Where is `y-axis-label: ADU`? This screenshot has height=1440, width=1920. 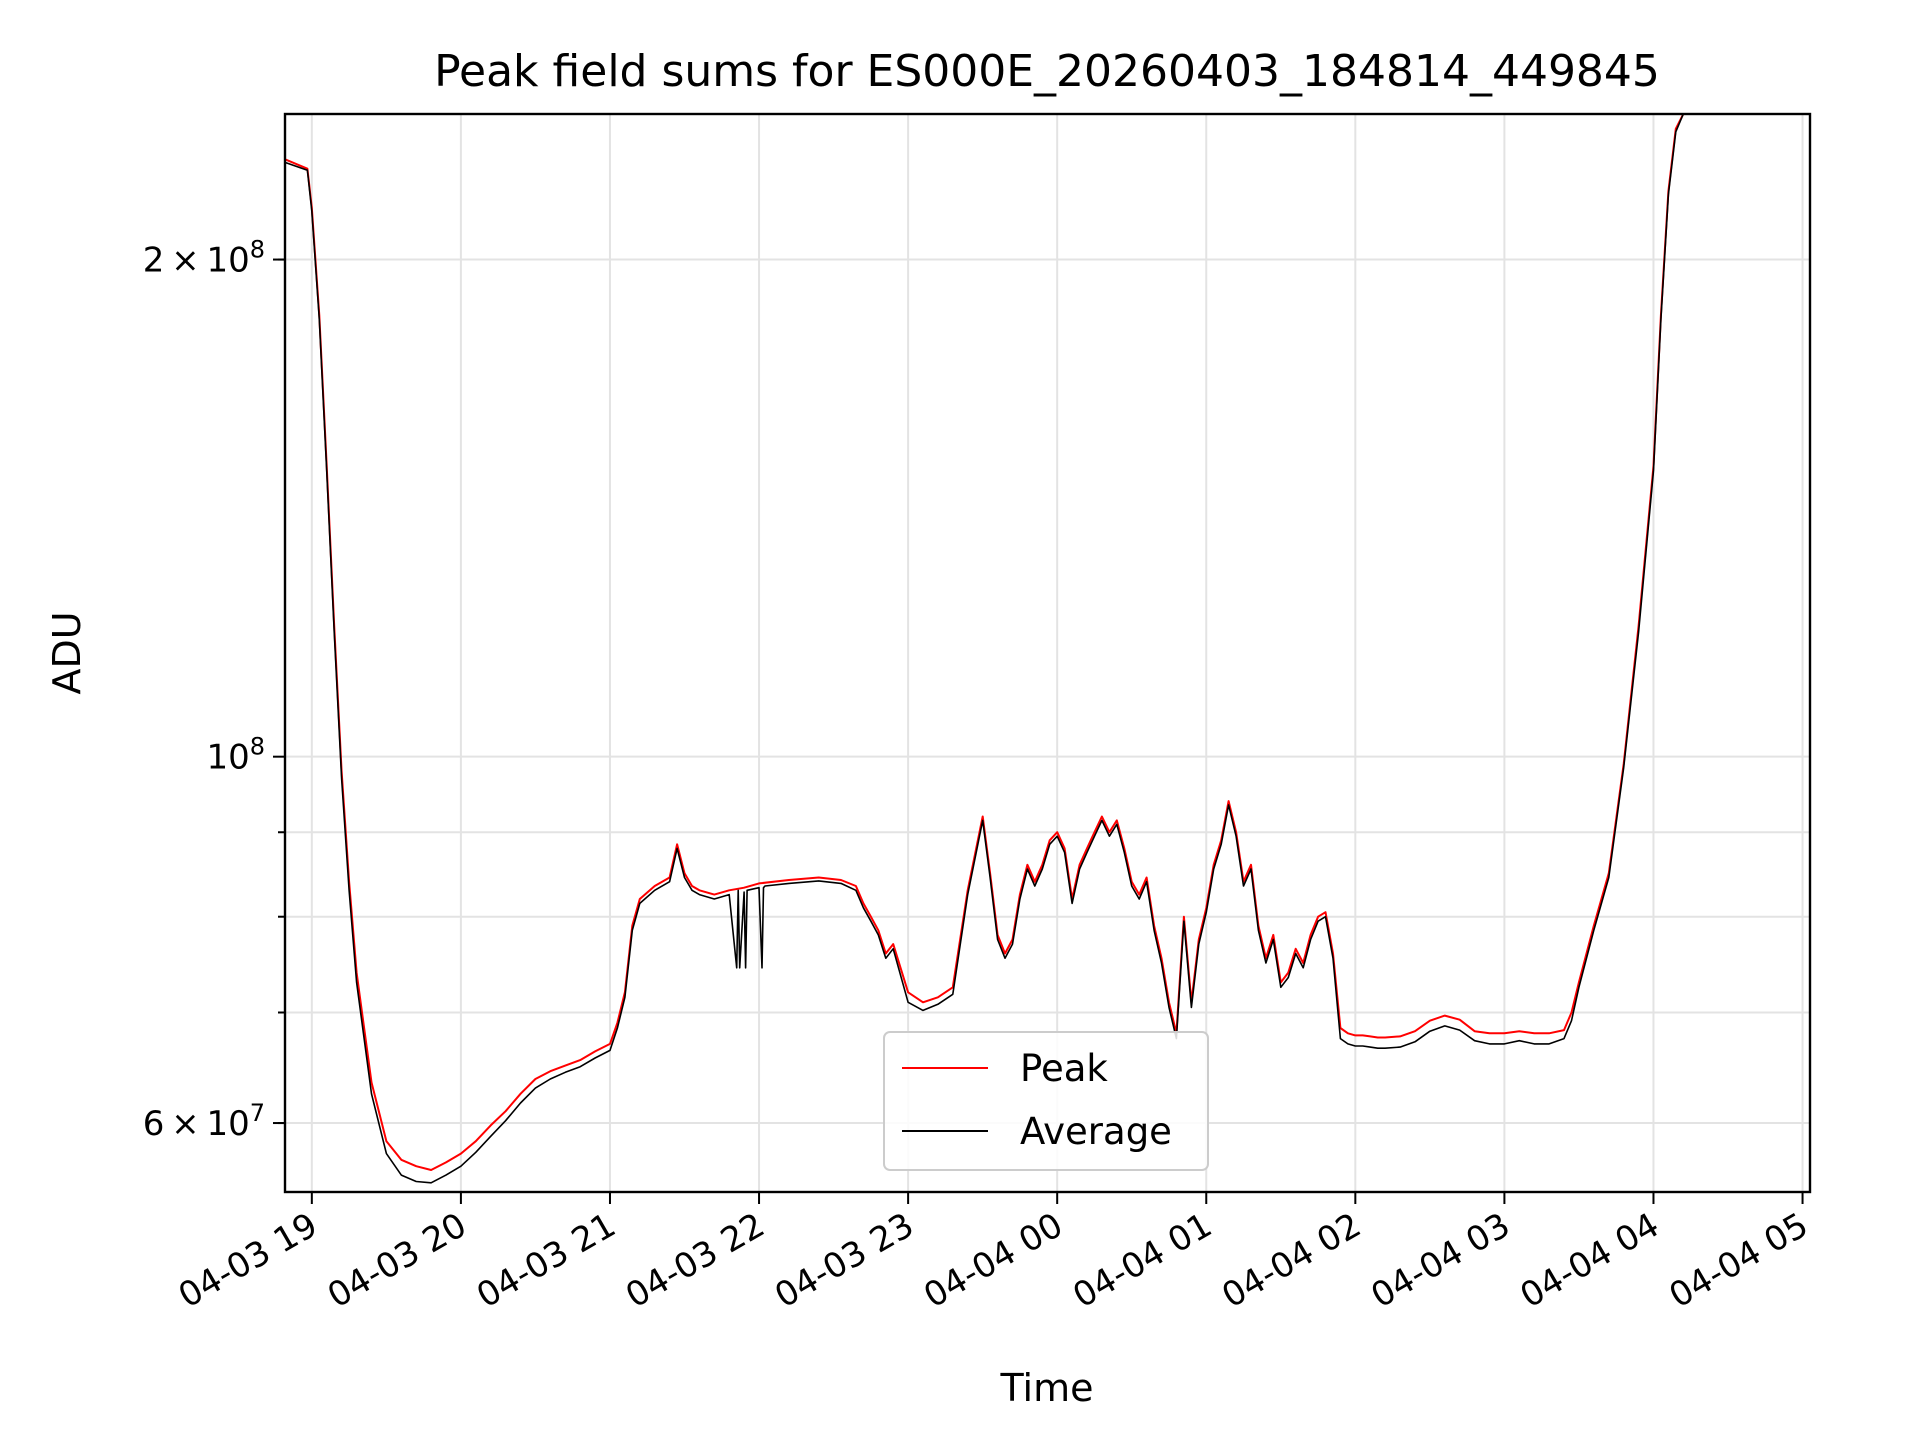
y-axis-label: ADU is located at coordinates (67, 652).